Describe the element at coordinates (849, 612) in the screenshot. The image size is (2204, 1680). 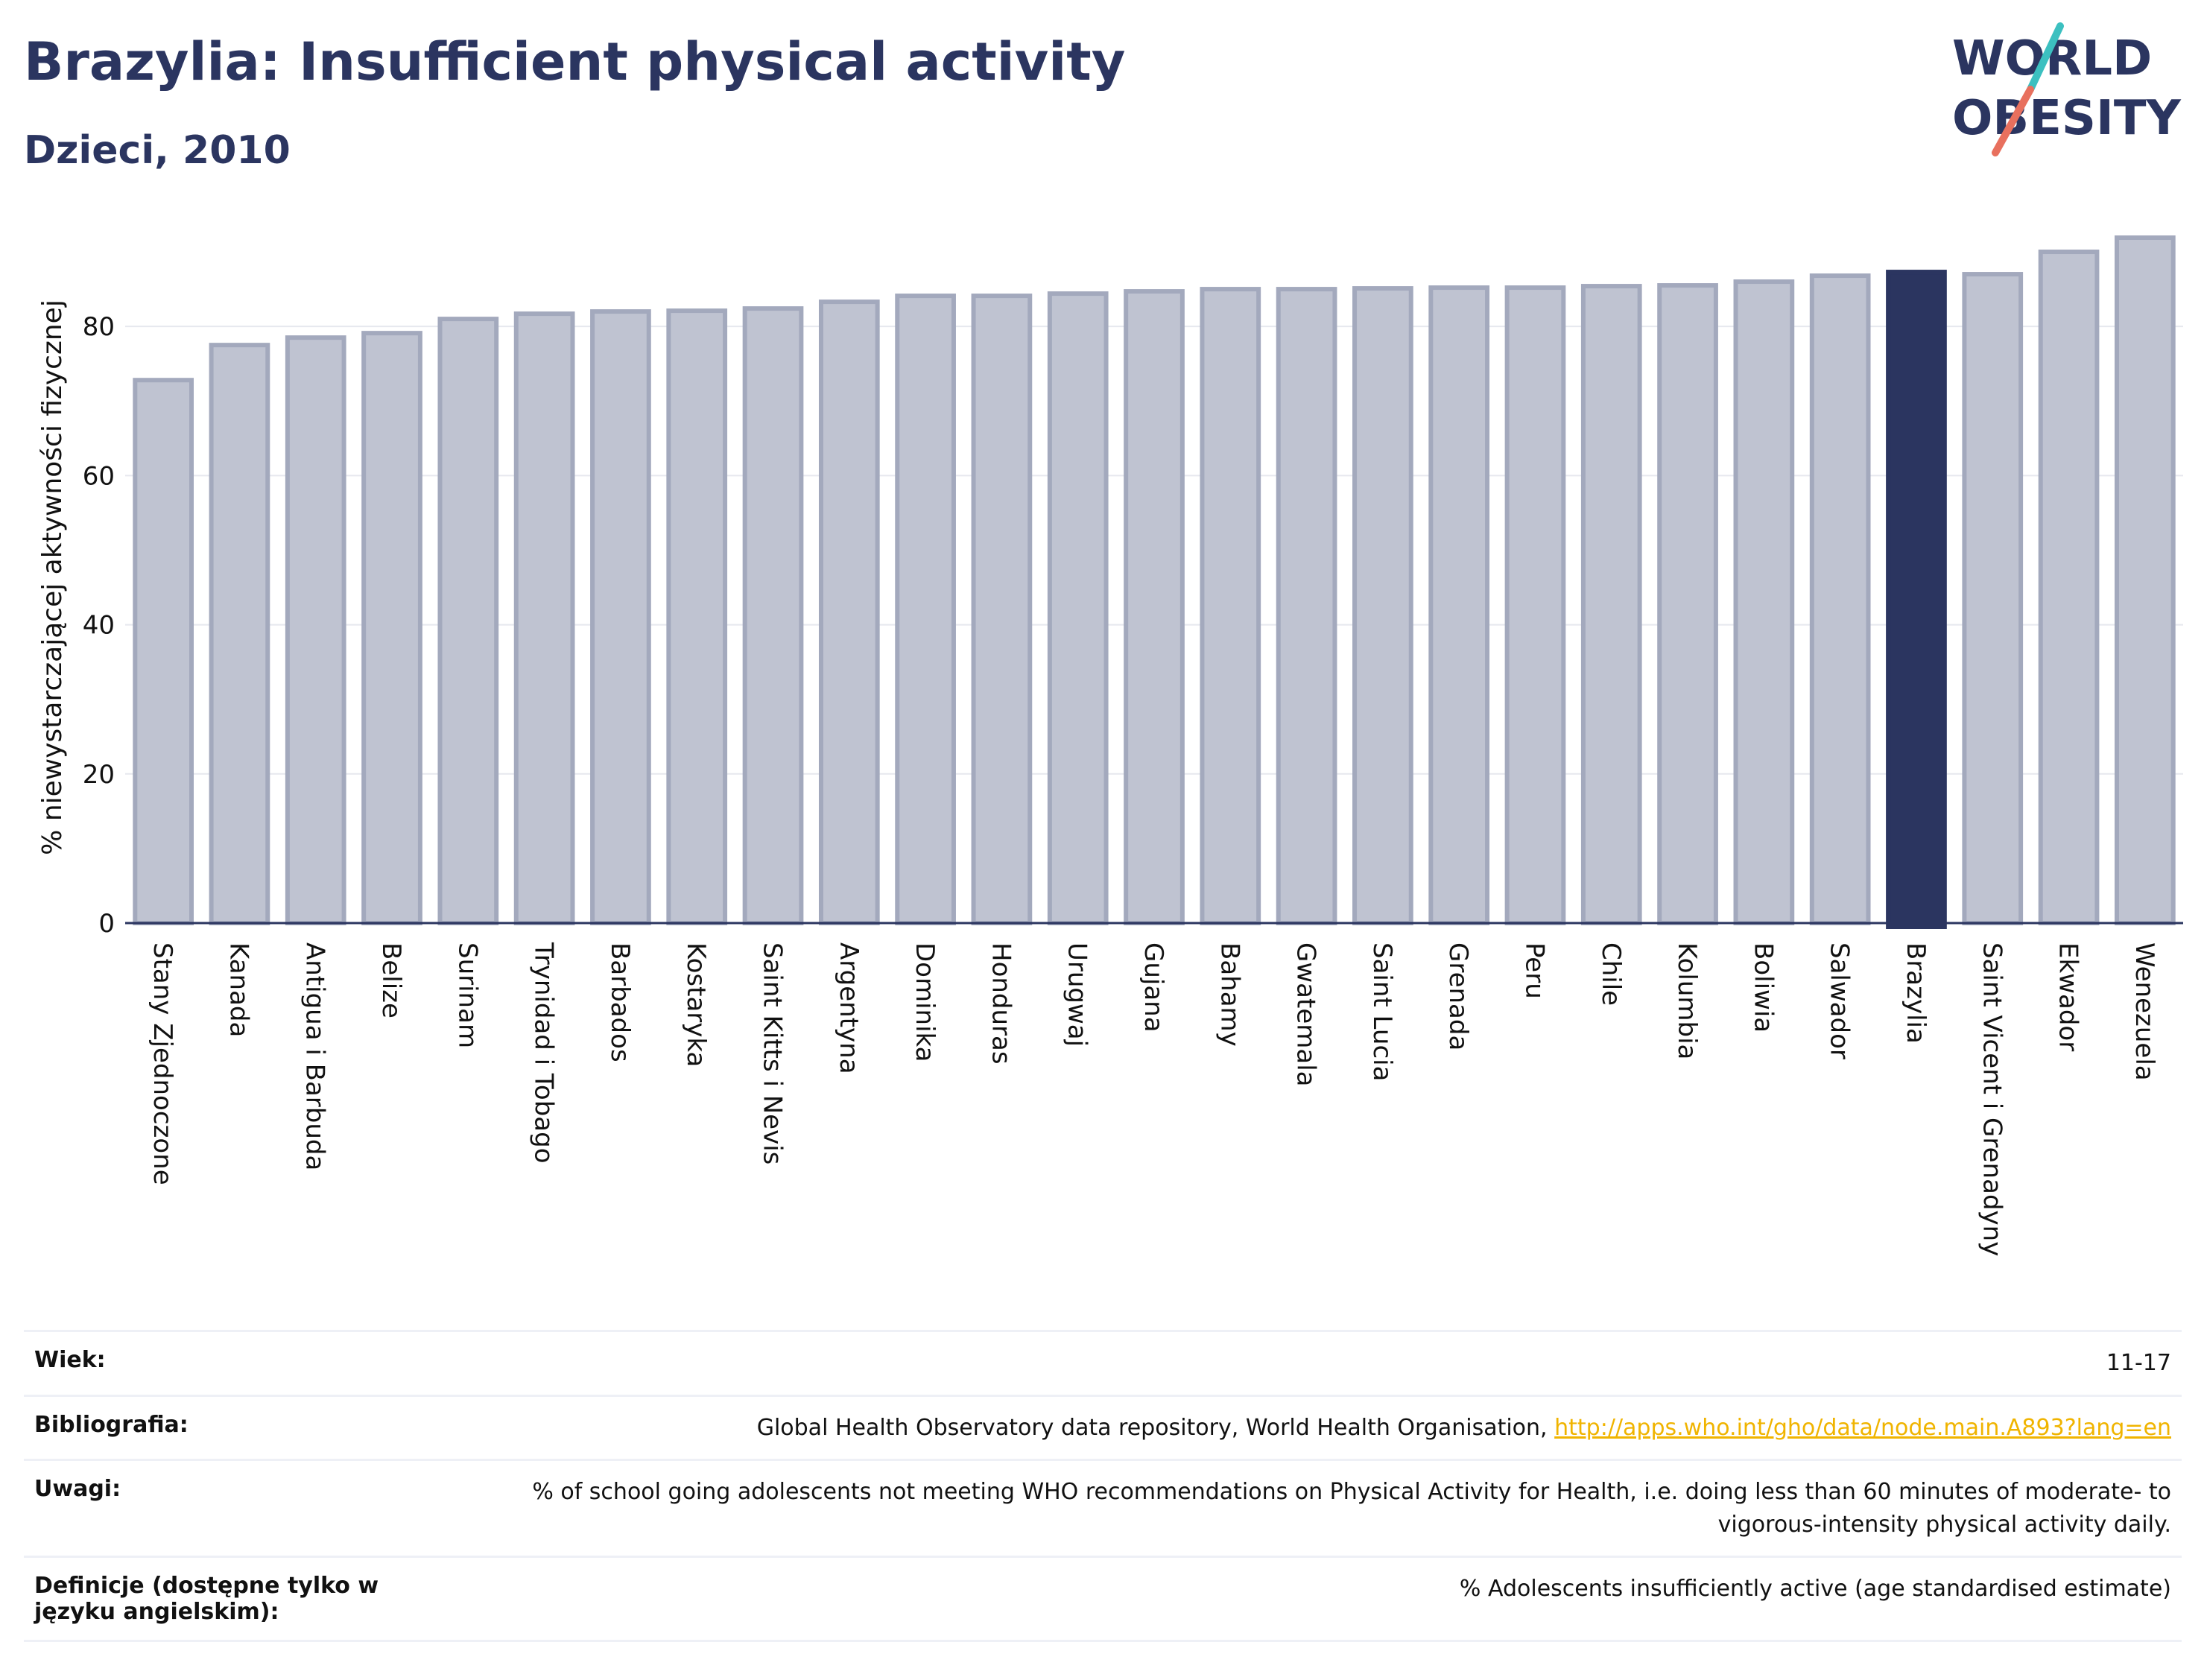
I see `bar-argentyna` at that location.